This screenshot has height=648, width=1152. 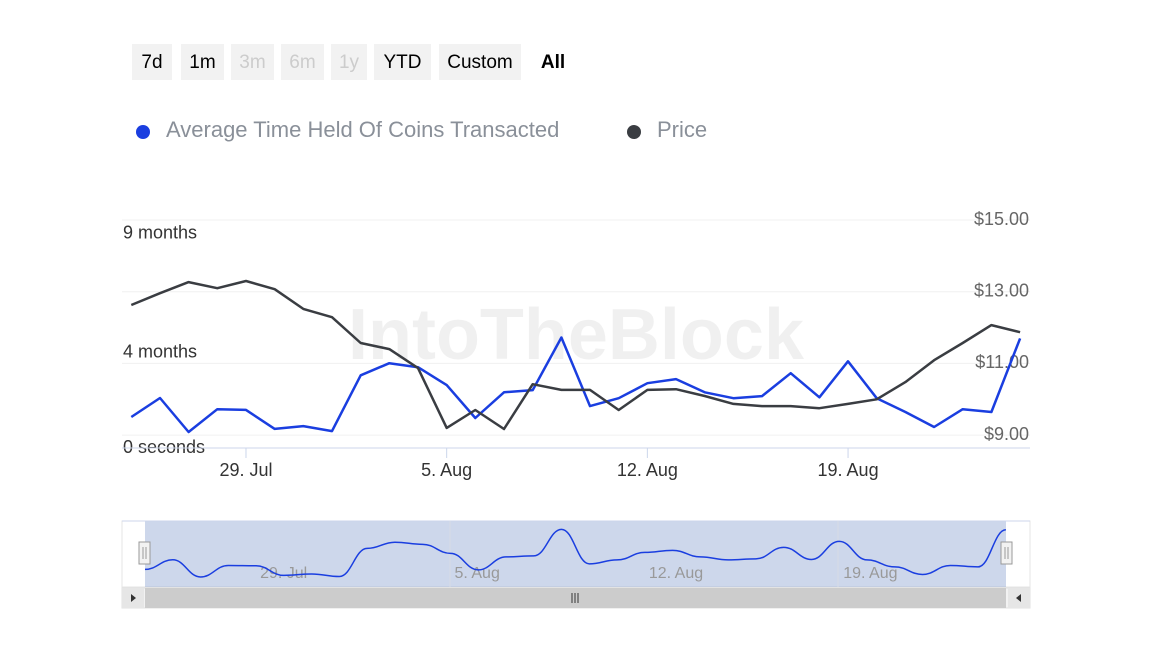 I want to click on x-tick-label: 29. Jul, so click(x=245, y=470).